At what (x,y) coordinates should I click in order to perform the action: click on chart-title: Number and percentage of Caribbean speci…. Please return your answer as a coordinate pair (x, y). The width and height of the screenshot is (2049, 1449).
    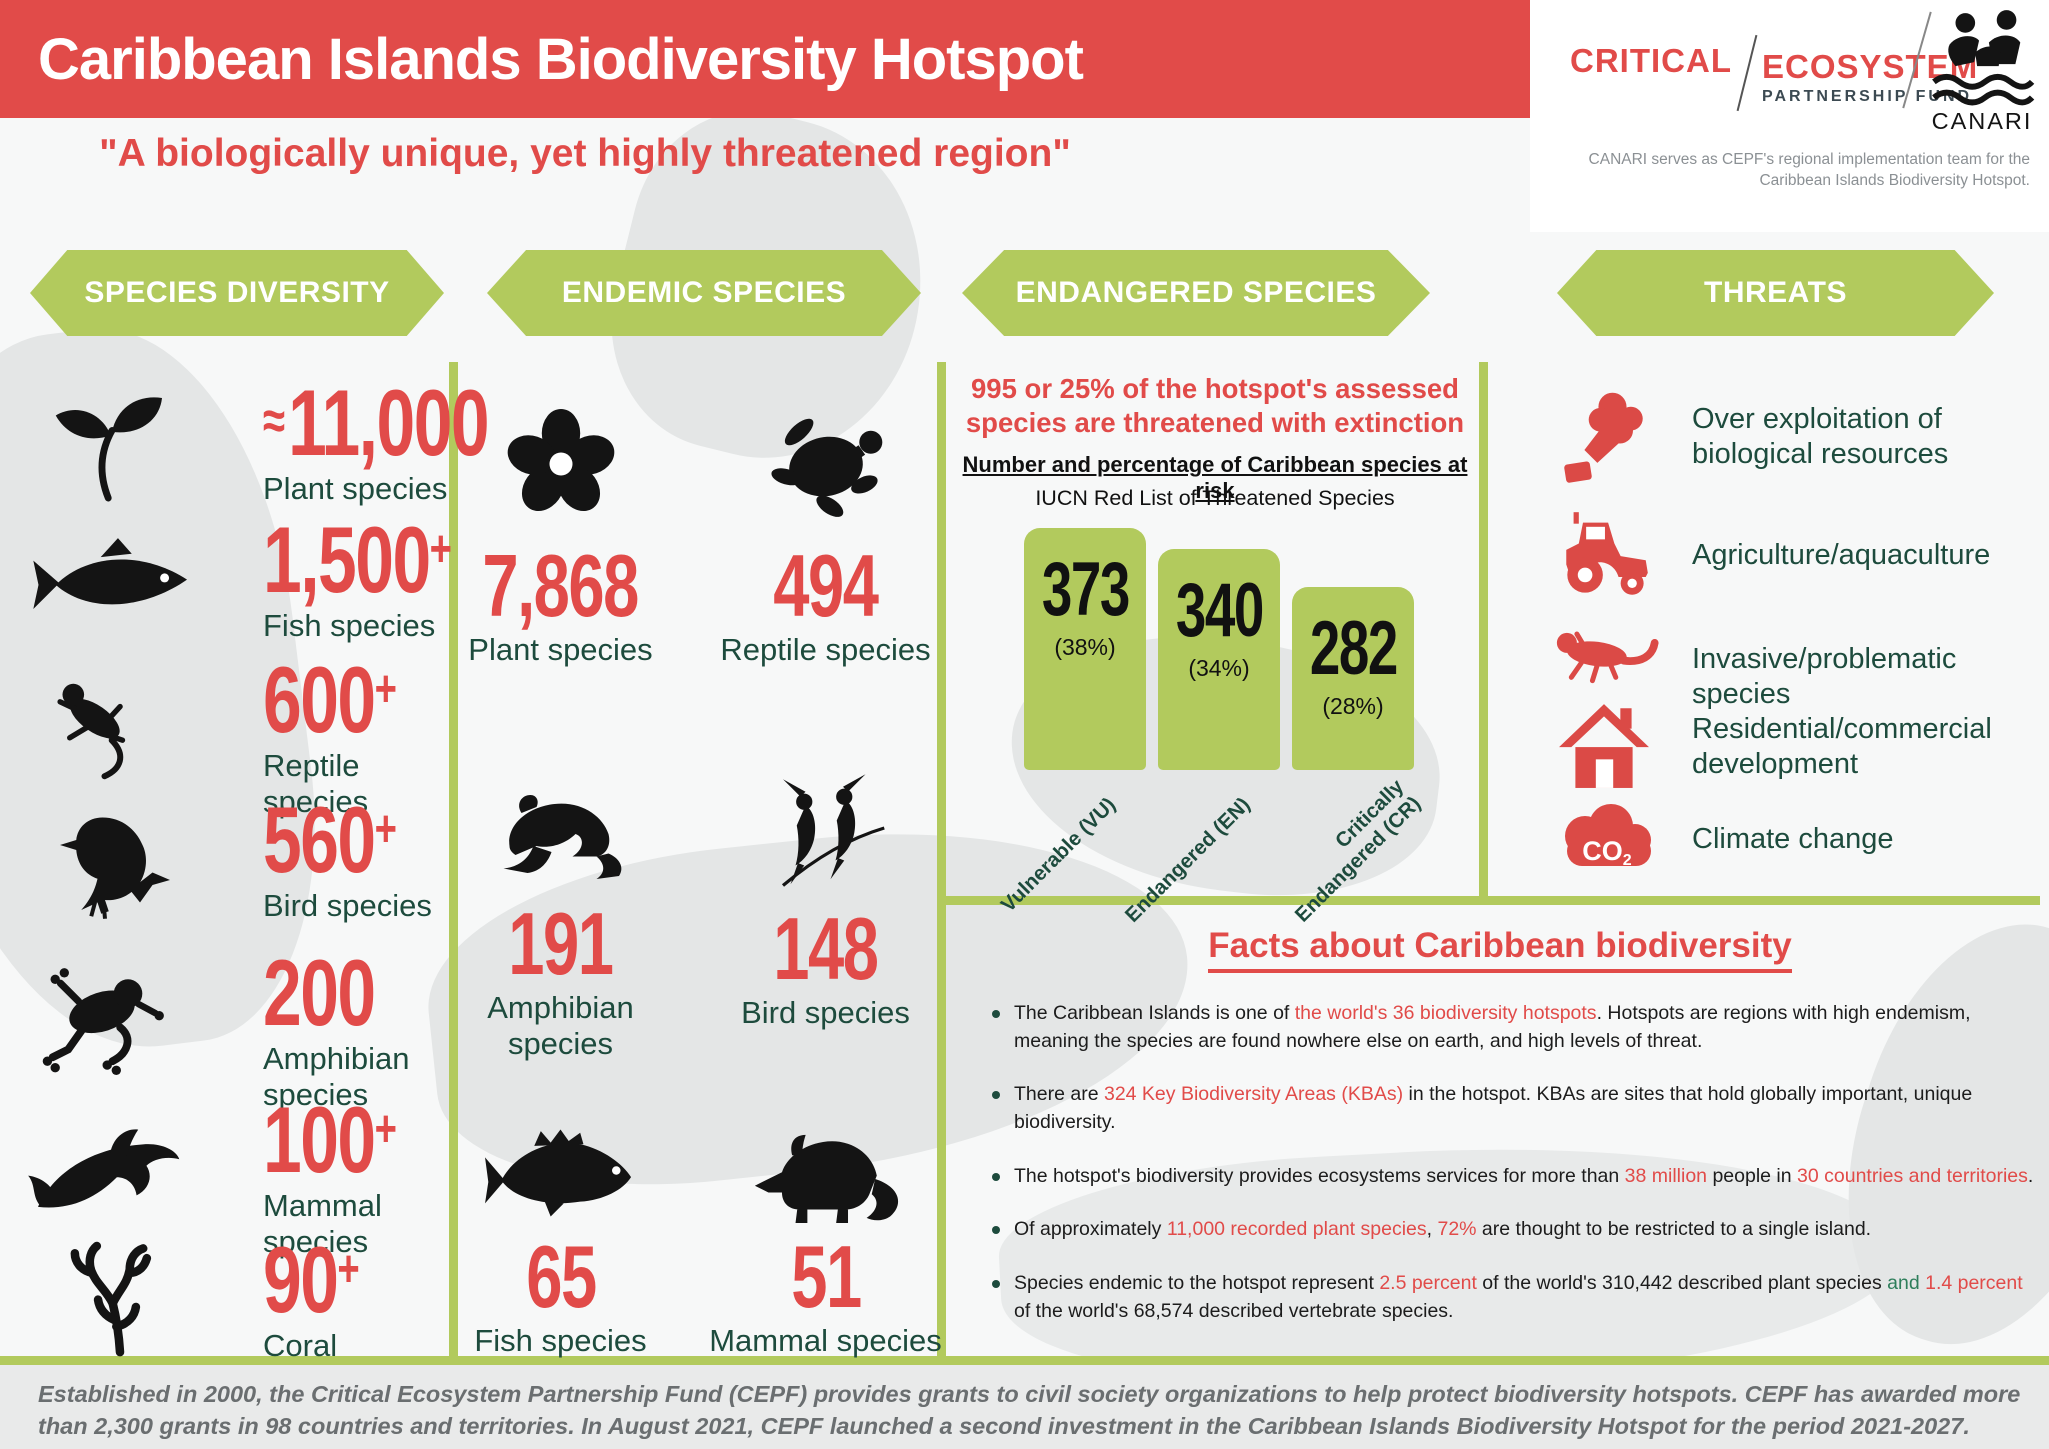
    Looking at the image, I should click on (1215, 477).